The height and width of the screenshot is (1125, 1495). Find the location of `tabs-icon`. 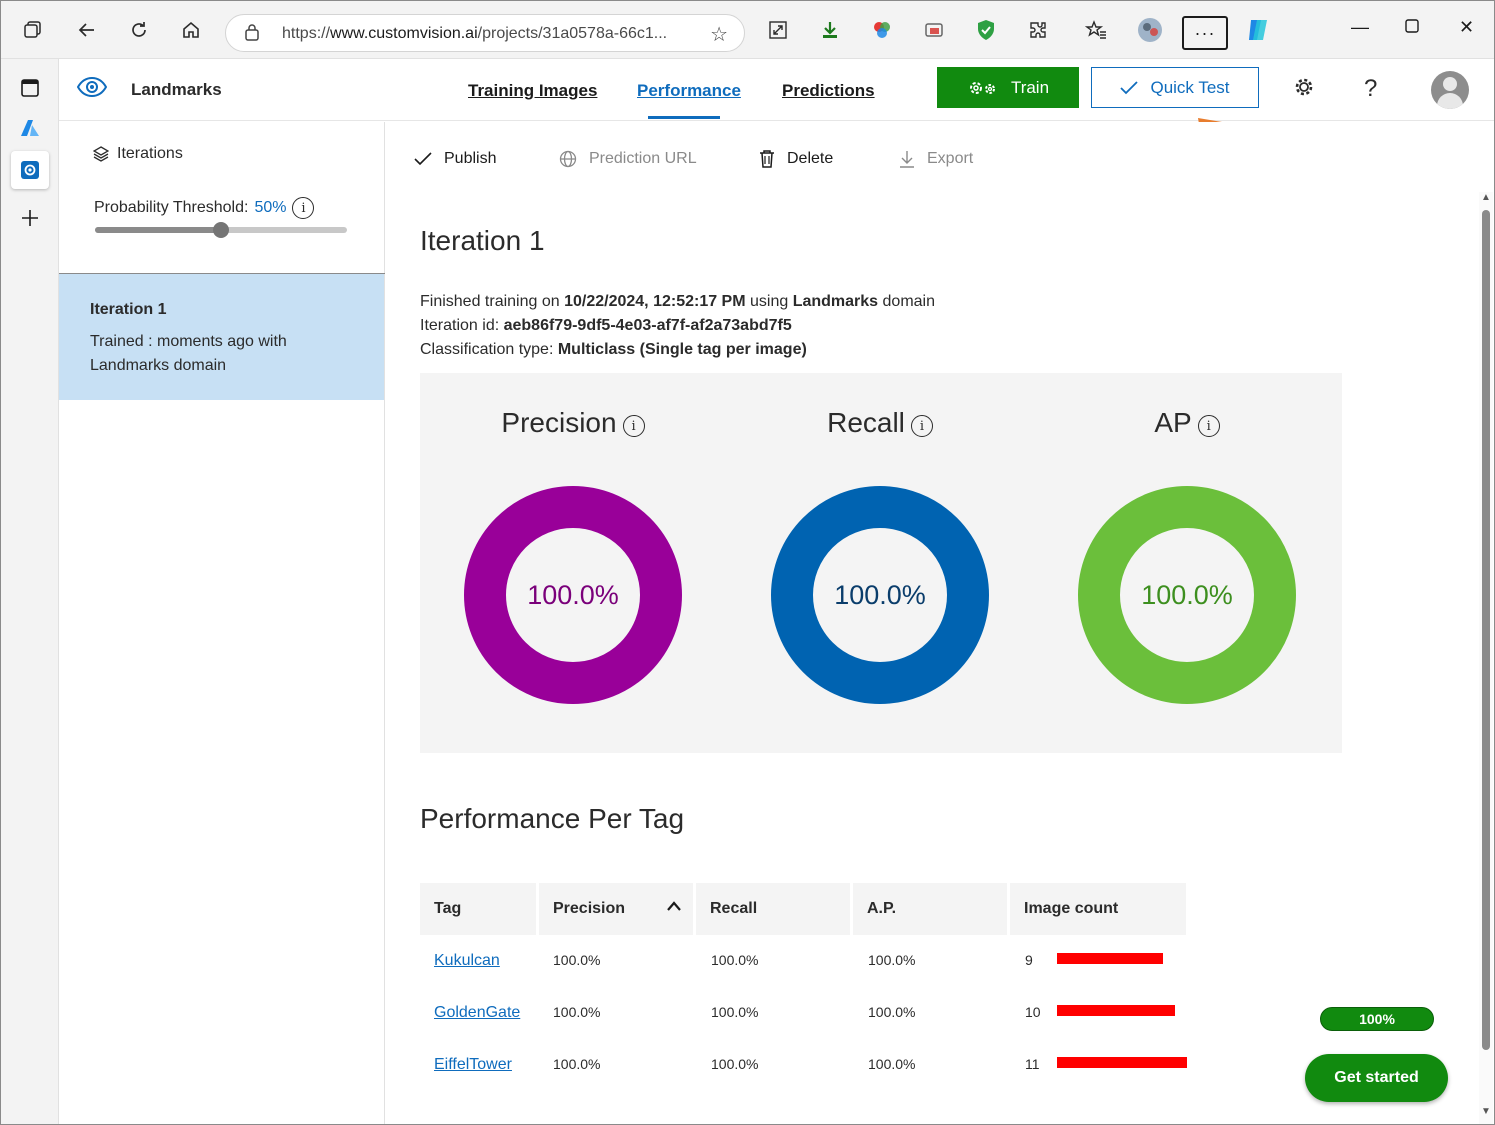

tabs-icon is located at coordinates (33, 30).